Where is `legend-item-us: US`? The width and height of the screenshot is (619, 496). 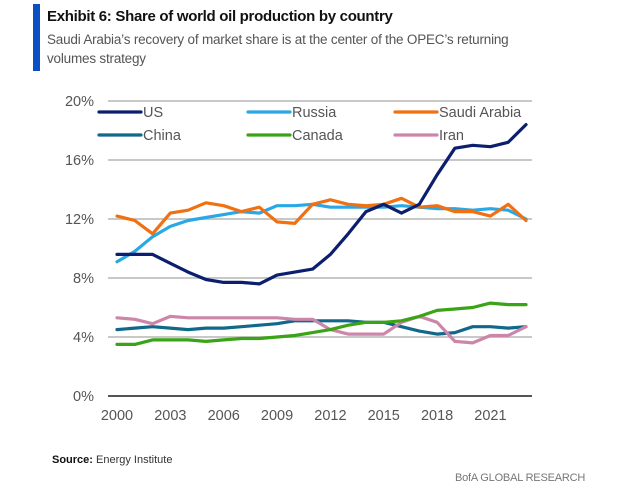 legend-item-us: US is located at coordinates (130, 113).